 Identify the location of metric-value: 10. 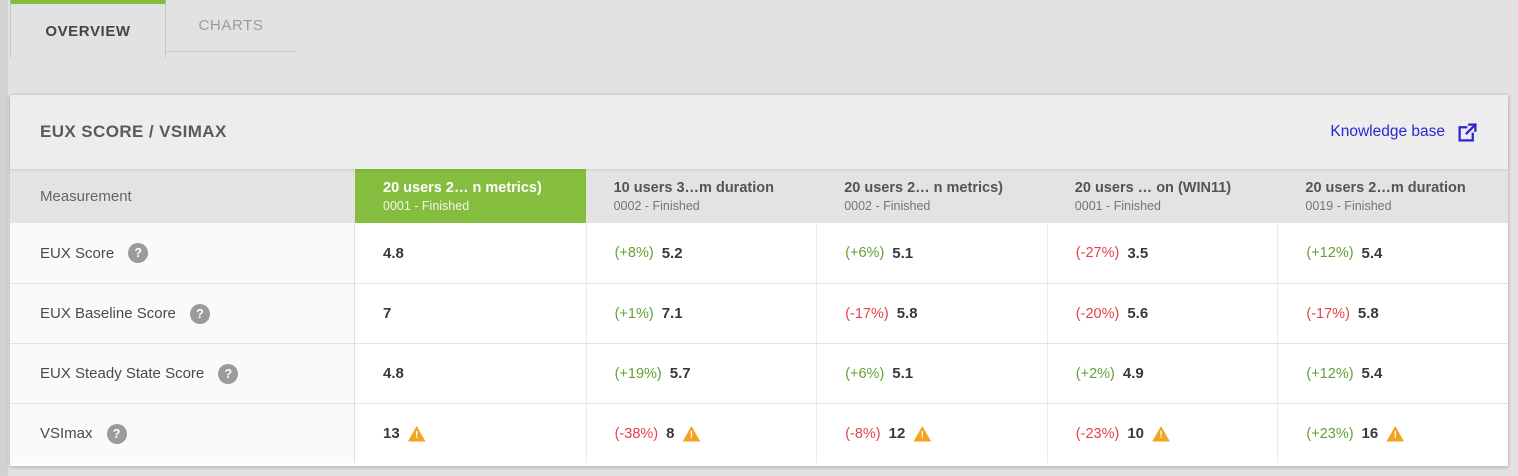
(1135, 433).